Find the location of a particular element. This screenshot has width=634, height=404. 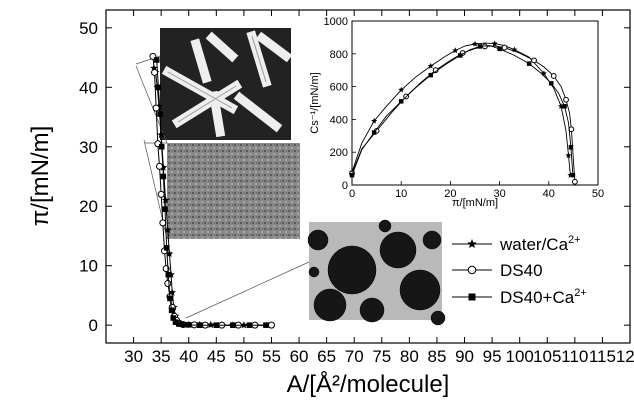

inset-y-tick-label: 800 is located at coordinates (339, 55).